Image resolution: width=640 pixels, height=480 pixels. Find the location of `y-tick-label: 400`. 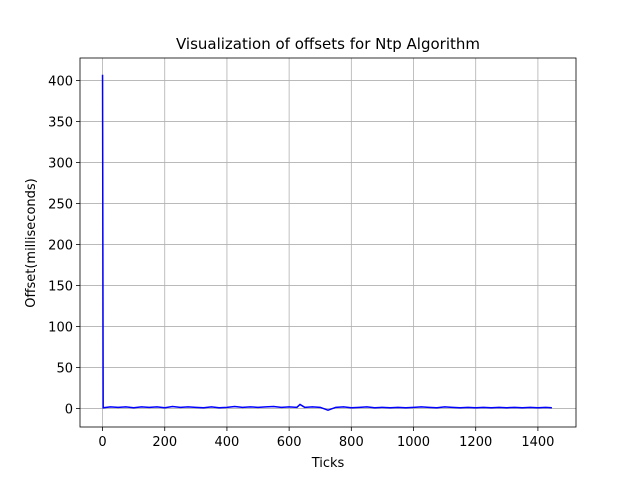

y-tick-label: 400 is located at coordinates (60, 82).